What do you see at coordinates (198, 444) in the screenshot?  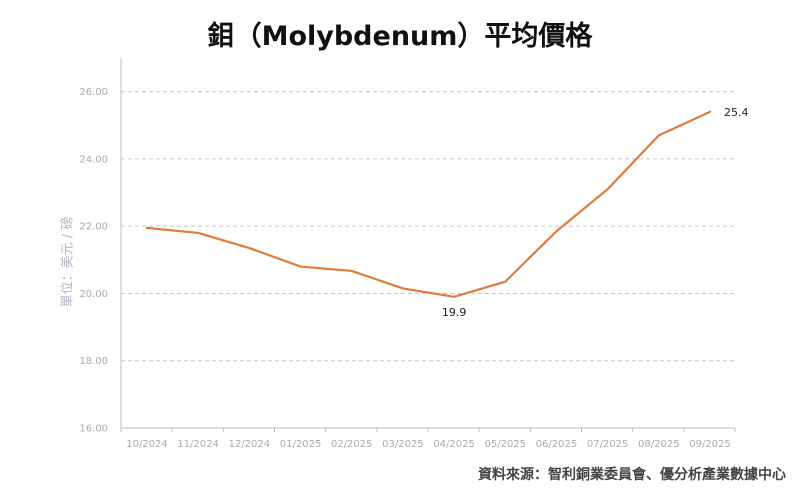 I see `x-tick-label: 11/2024` at bounding box center [198, 444].